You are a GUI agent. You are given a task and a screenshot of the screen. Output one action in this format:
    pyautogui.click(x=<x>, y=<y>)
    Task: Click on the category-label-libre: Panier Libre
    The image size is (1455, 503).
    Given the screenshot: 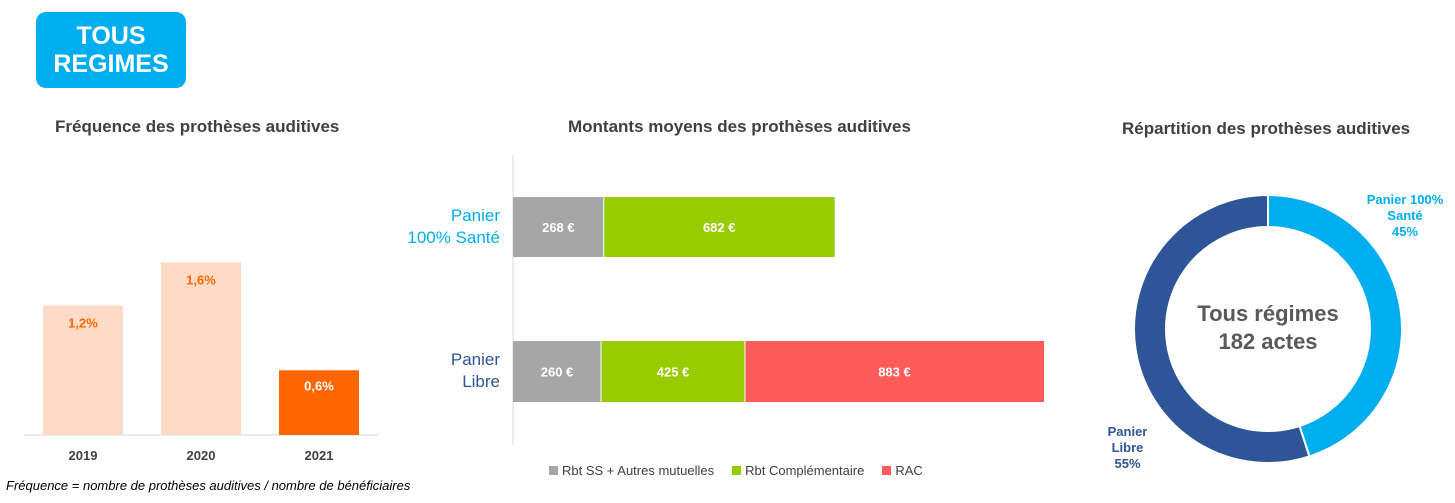 What is the action you would take?
    pyautogui.click(x=475, y=371)
    